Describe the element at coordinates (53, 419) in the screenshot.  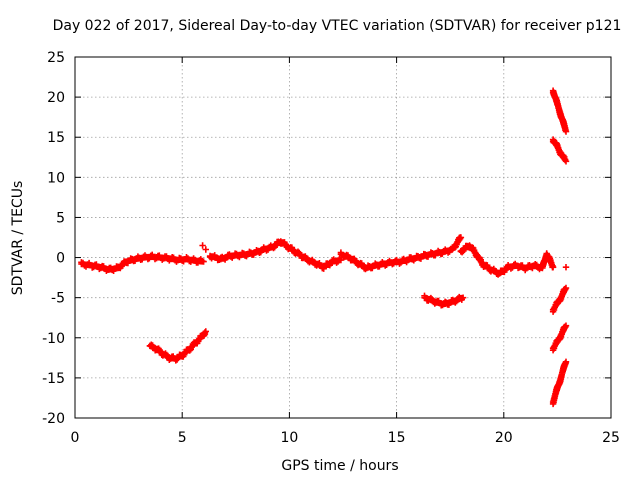
I see `y-tick-label: -20` at that location.